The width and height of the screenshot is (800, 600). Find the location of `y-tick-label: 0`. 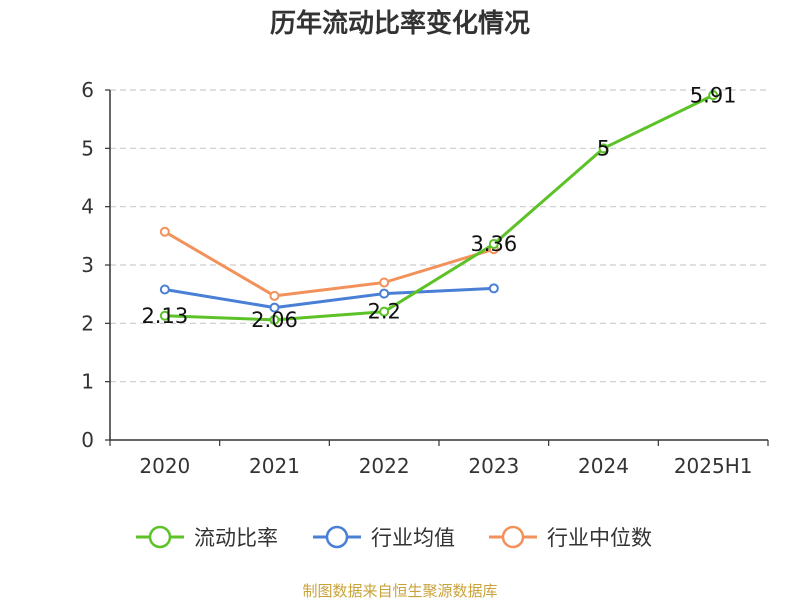

y-tick-label: 0 is located at coordinates (87, 440).